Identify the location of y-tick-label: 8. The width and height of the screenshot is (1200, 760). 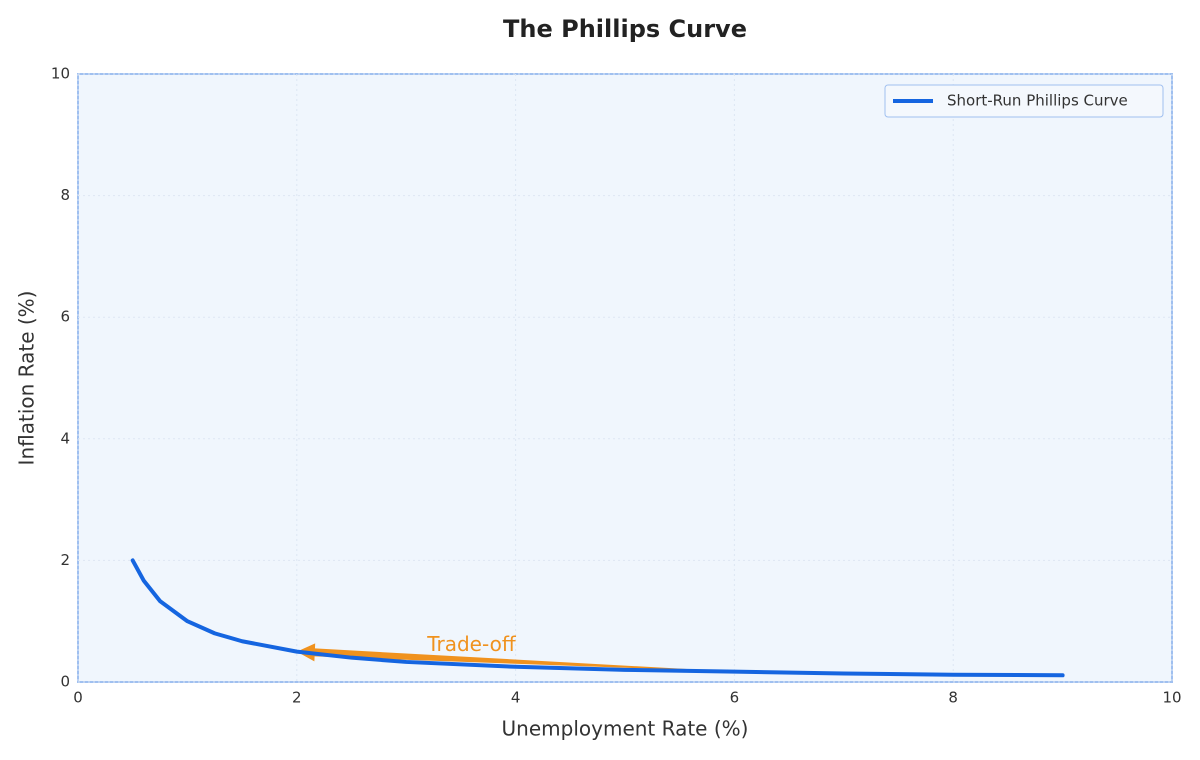
(65, 195).